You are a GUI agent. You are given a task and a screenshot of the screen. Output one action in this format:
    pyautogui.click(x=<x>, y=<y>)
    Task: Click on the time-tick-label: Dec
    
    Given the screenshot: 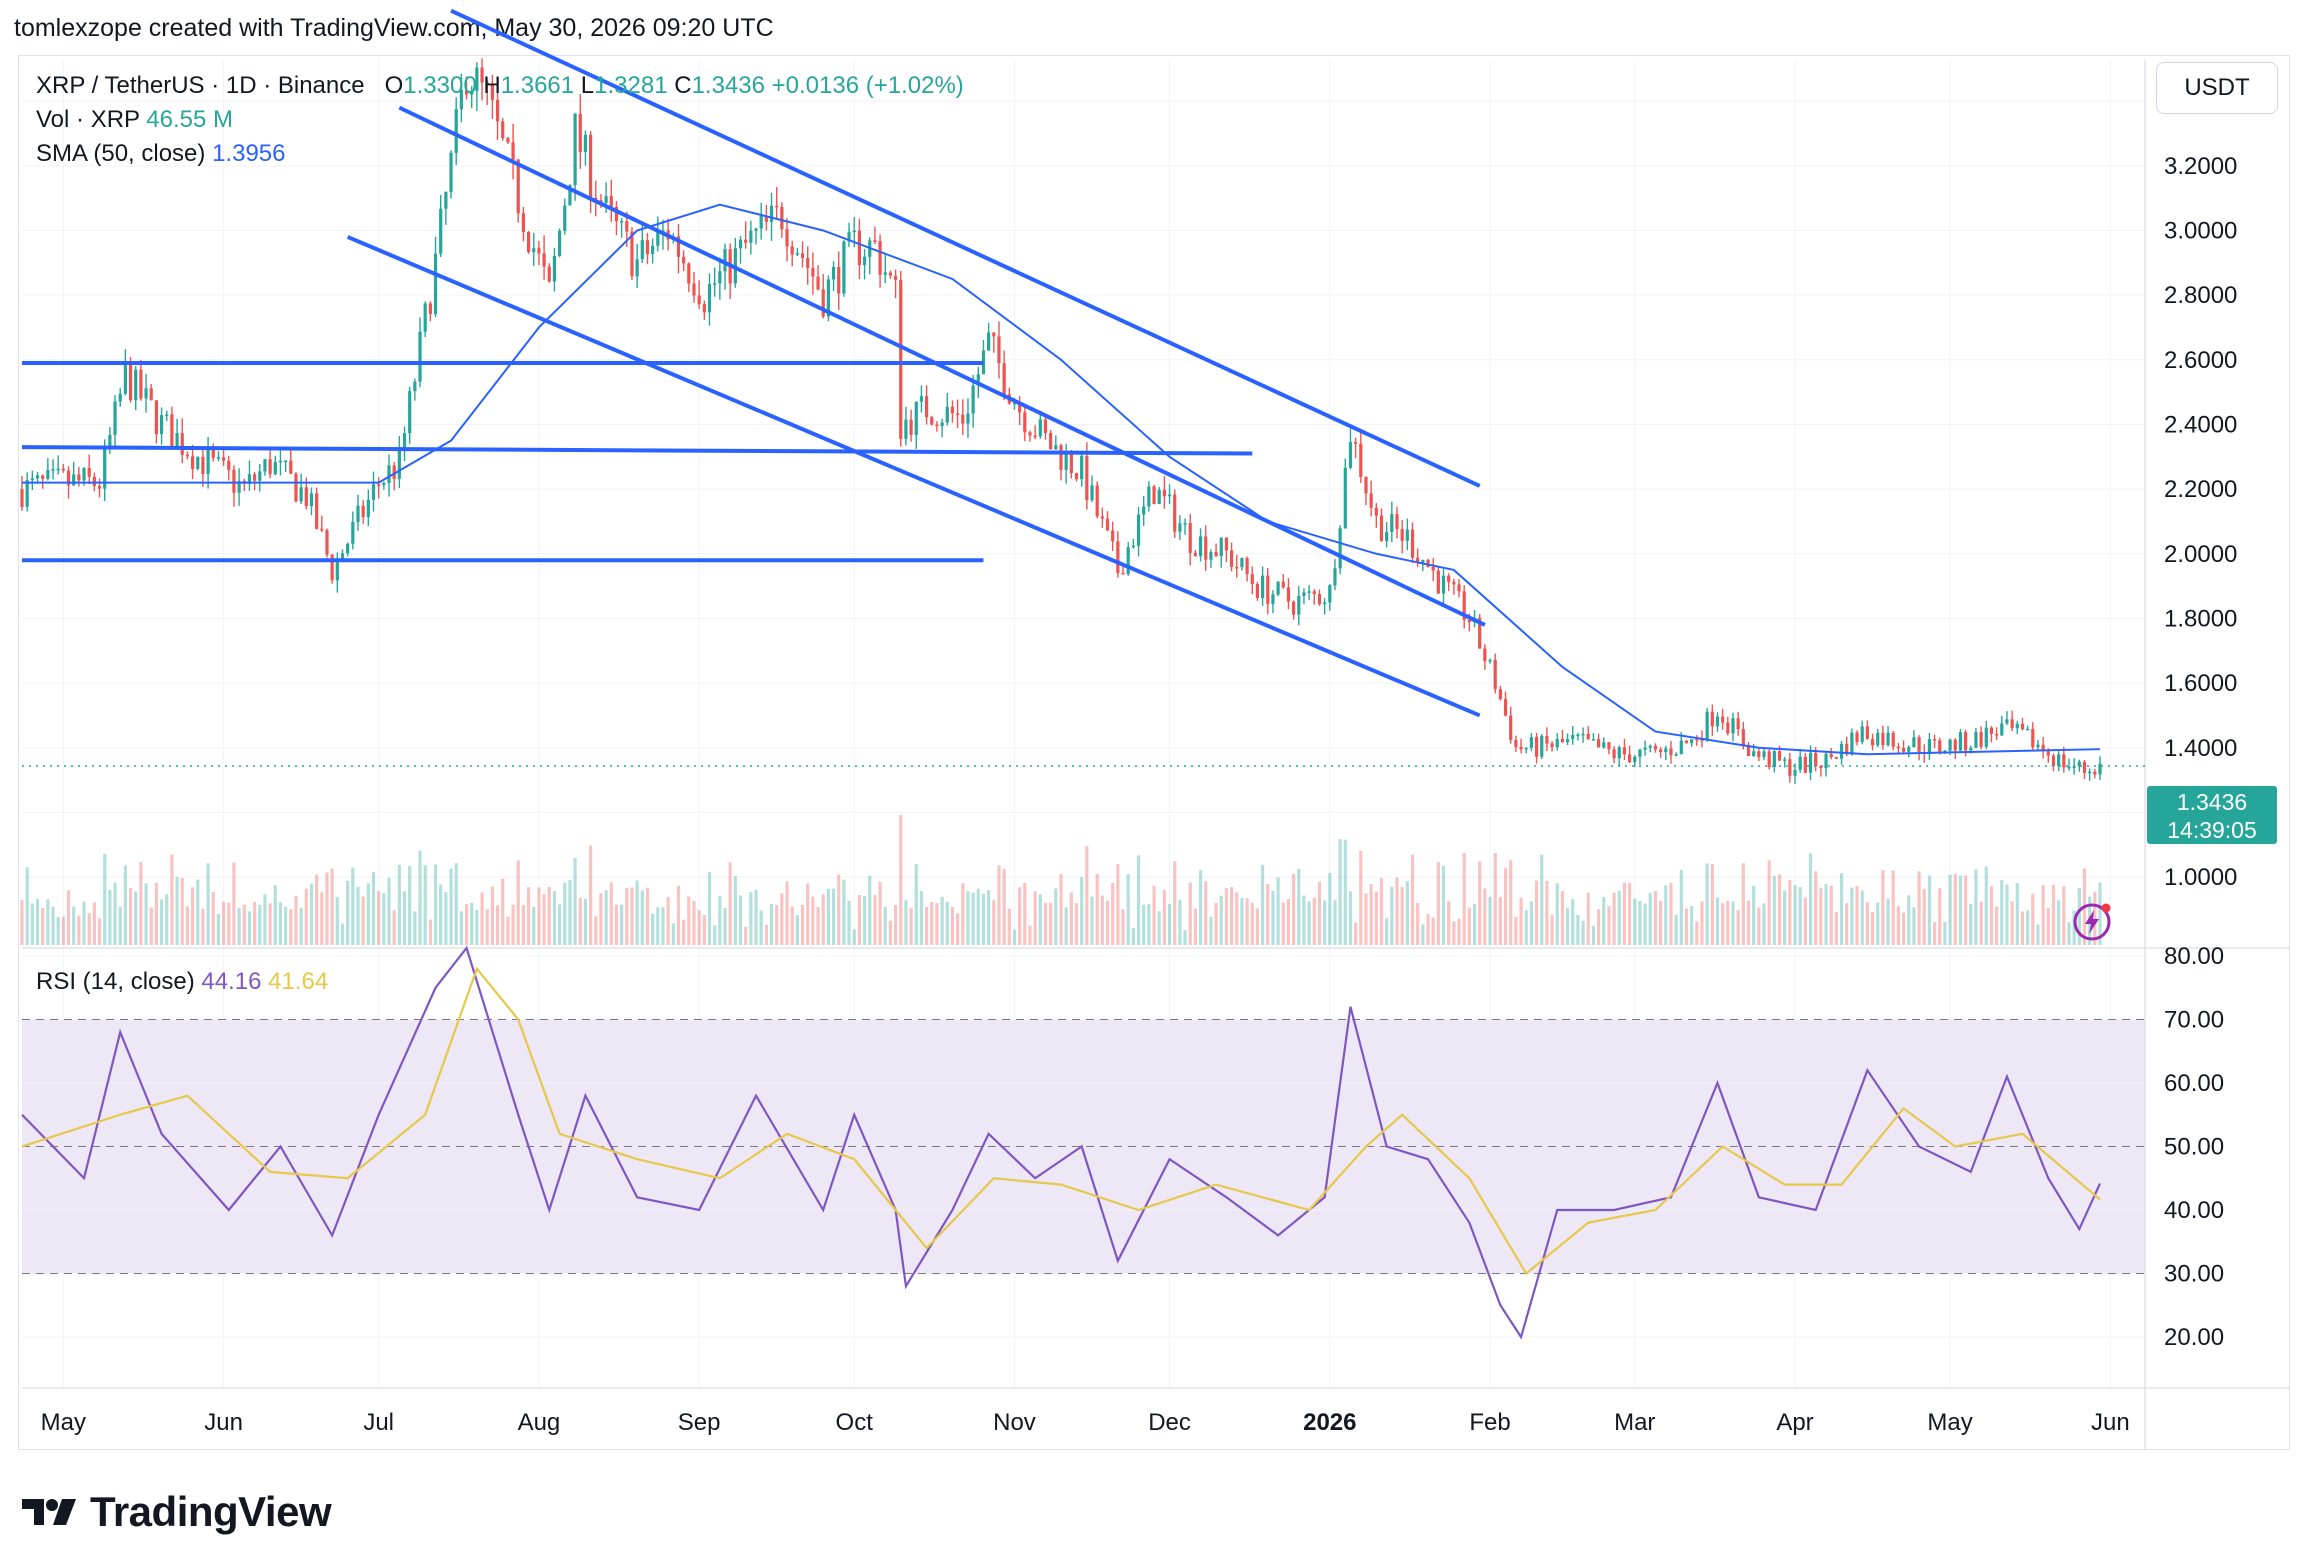 What is the action you would take?
    pyautogui.click(x=1169, y=1422)
    